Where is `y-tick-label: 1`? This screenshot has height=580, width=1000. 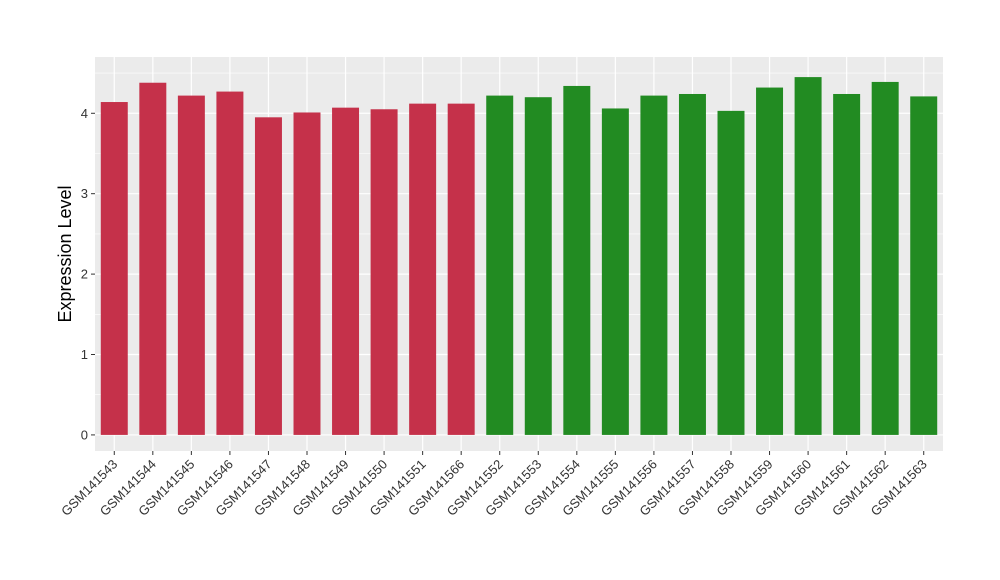 y-tick-label: 1 is located at coordinates (84, 354).